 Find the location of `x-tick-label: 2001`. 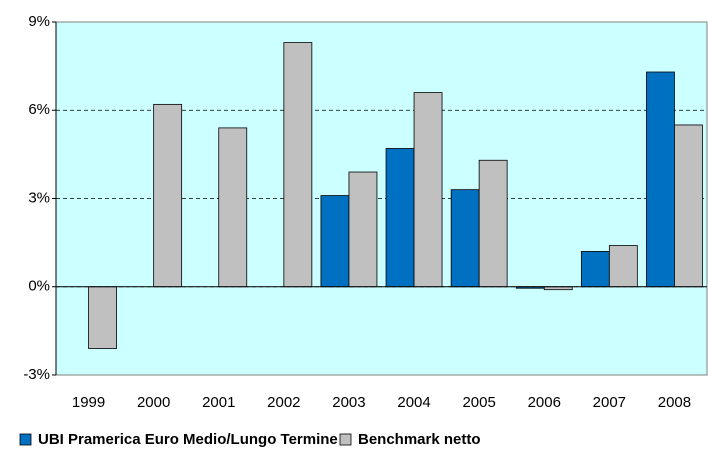

x-tick-label: 2001 is located at coordinates (218, 402).